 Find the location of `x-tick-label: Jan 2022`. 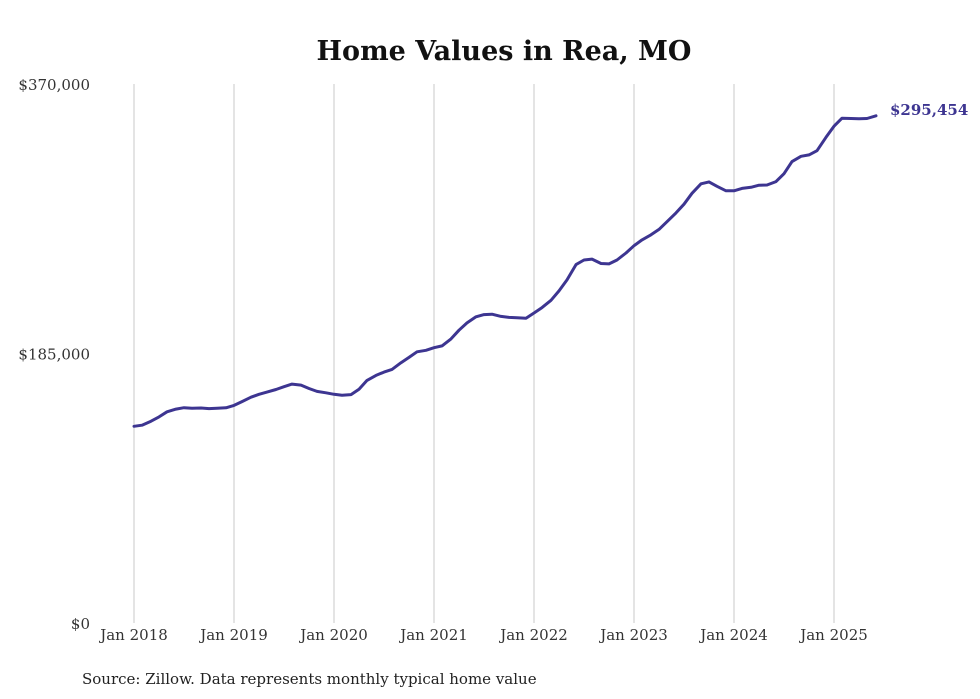

x-tick-label: Jan 2022 is located at coordinates (533, 635).